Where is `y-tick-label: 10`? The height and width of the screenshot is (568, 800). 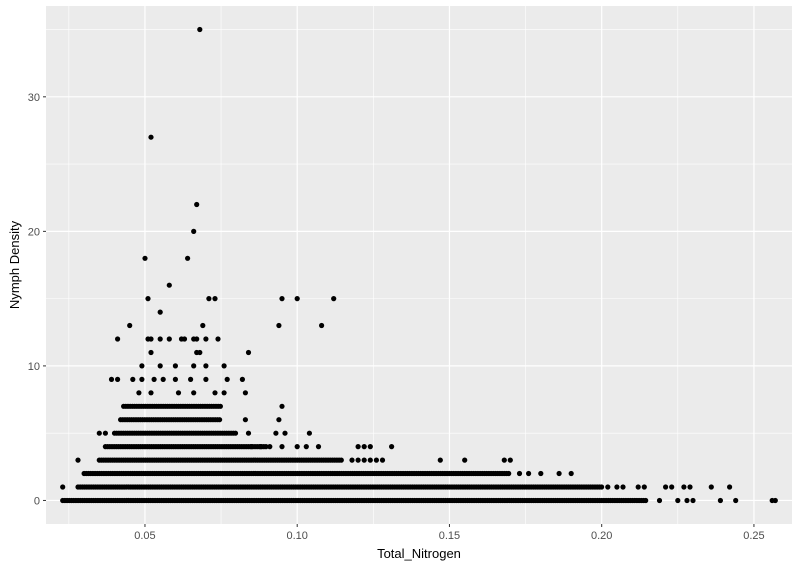 y-tick-label: 10 is located at coordinates (34, 367).